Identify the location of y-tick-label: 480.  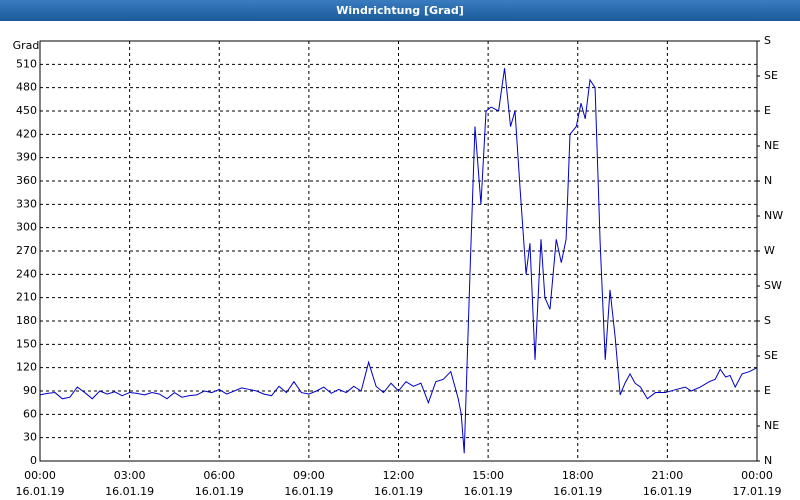
(26, 87).